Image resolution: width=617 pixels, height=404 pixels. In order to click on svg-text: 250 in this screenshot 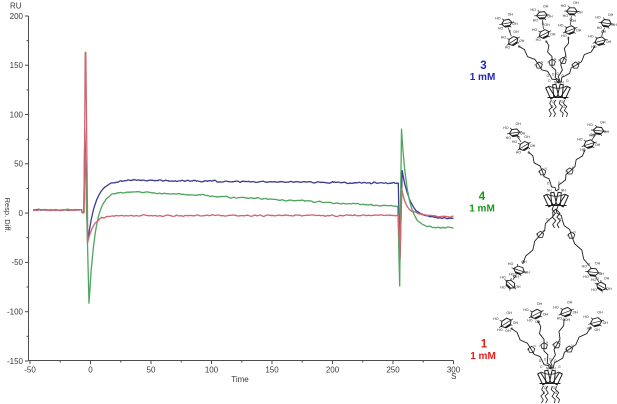, I will do `click(393, 370)`.